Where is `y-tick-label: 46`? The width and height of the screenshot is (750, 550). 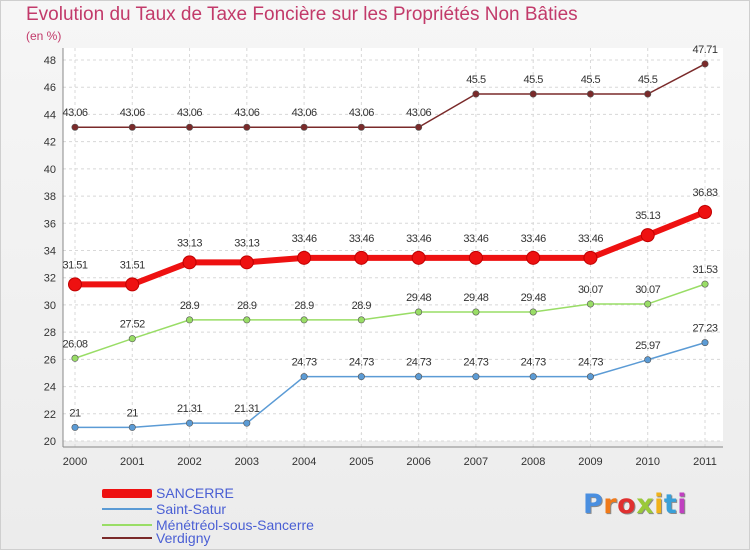
y-tick-label: 46 is located at coordinates (50, 88).